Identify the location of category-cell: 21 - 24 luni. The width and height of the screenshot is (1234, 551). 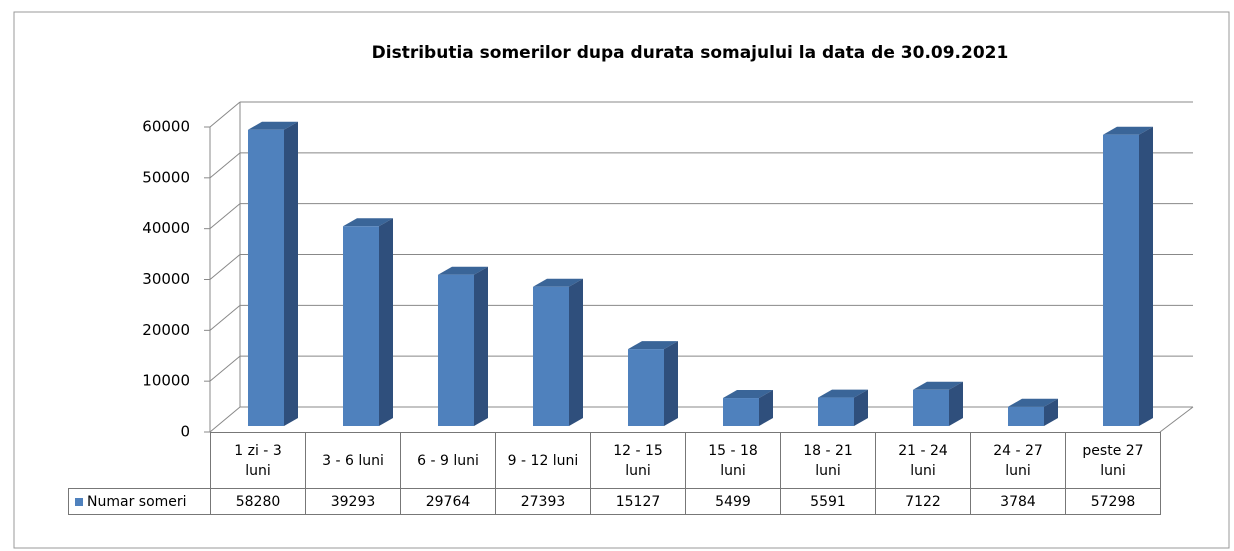
(923, 460).